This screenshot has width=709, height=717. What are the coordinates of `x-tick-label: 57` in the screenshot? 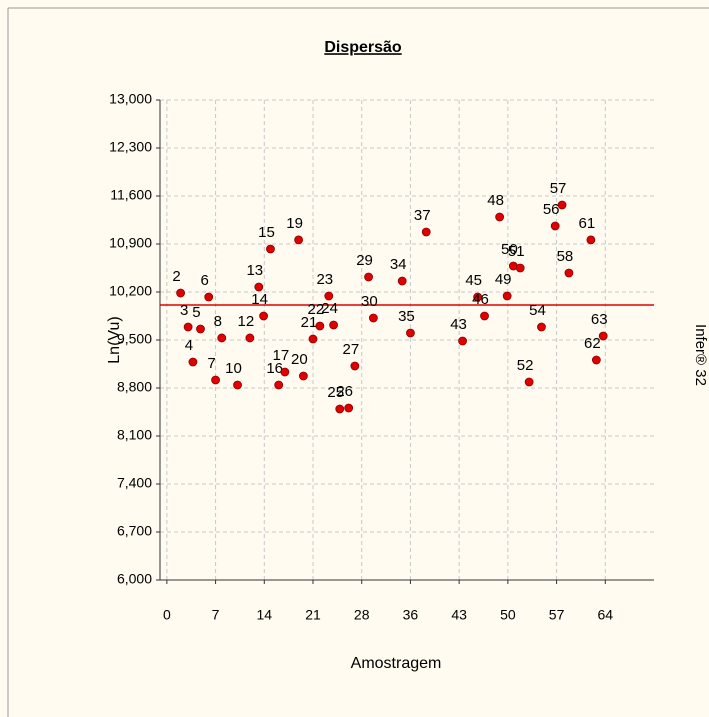 It's located at (557, 615).